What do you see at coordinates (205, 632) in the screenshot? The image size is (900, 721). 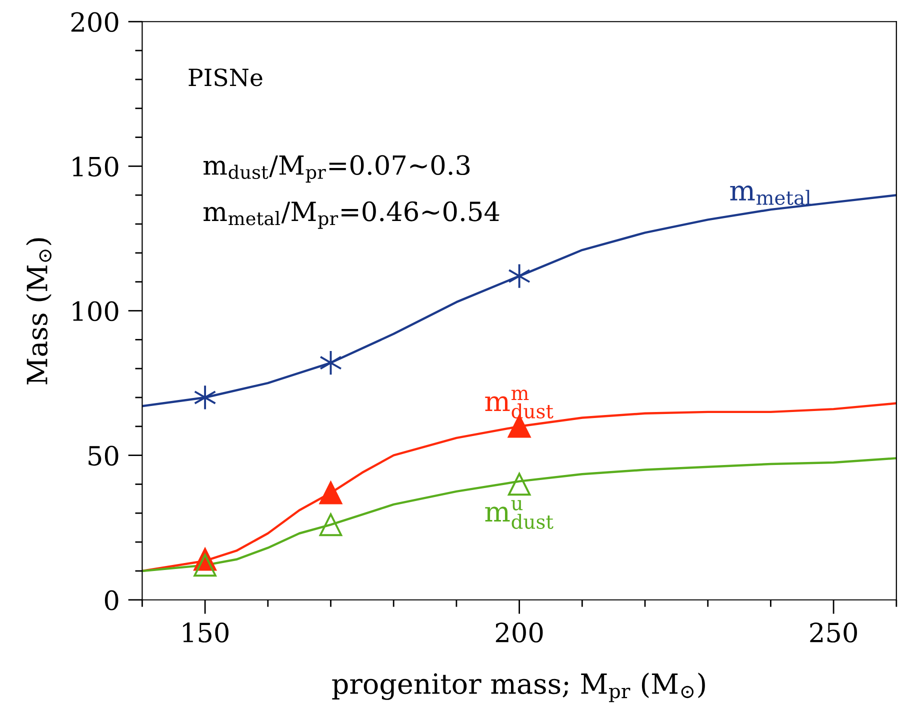 I see `x-tick-label: 150` at bounding box center [205, 632].